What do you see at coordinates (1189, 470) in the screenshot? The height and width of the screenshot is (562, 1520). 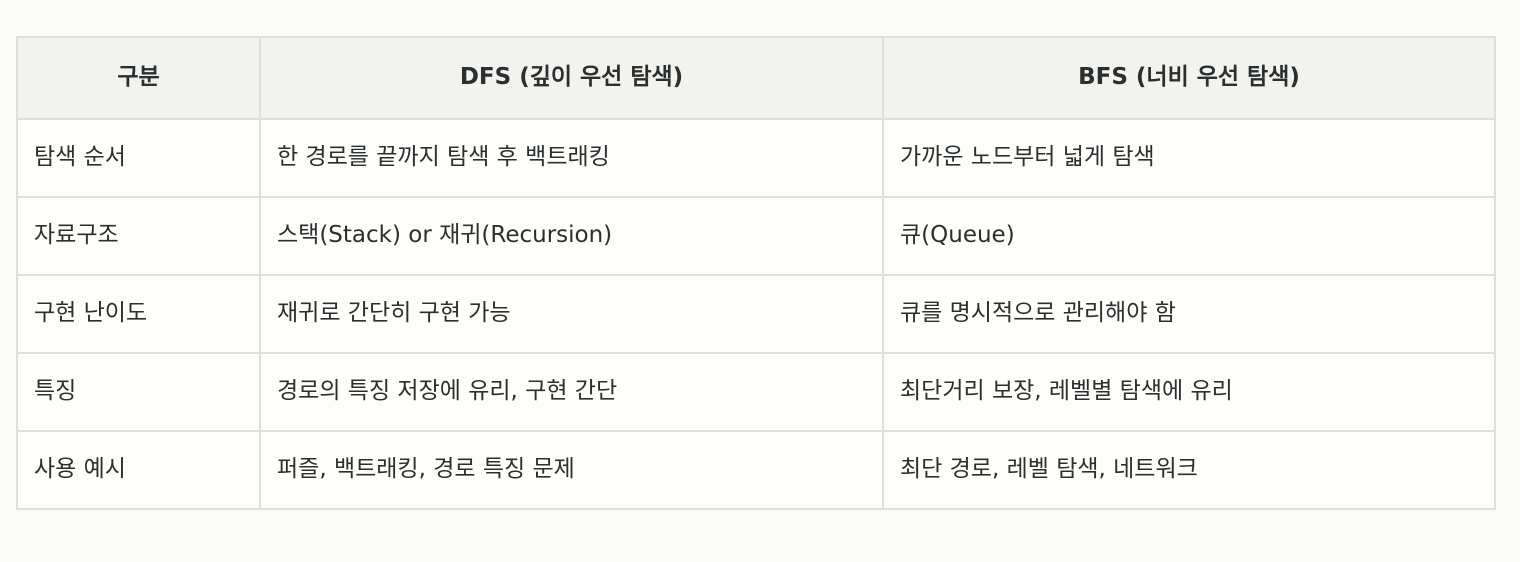 I see `bfs-cell: 최단 경로, 레벨 탐색, 네트워크` at bounding box center [1189, 470].